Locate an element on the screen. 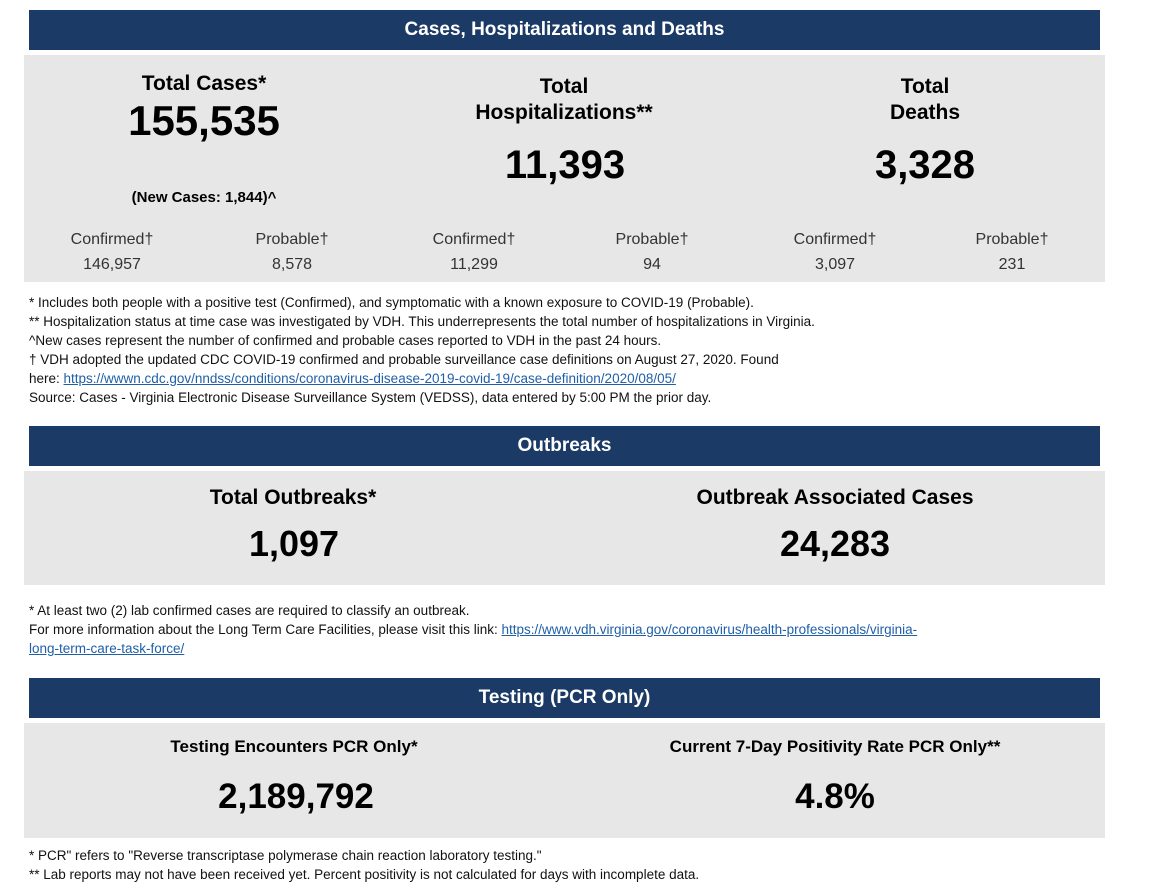  hosp-confirmed-value: 11,299 is located at coordinates (474, 264).